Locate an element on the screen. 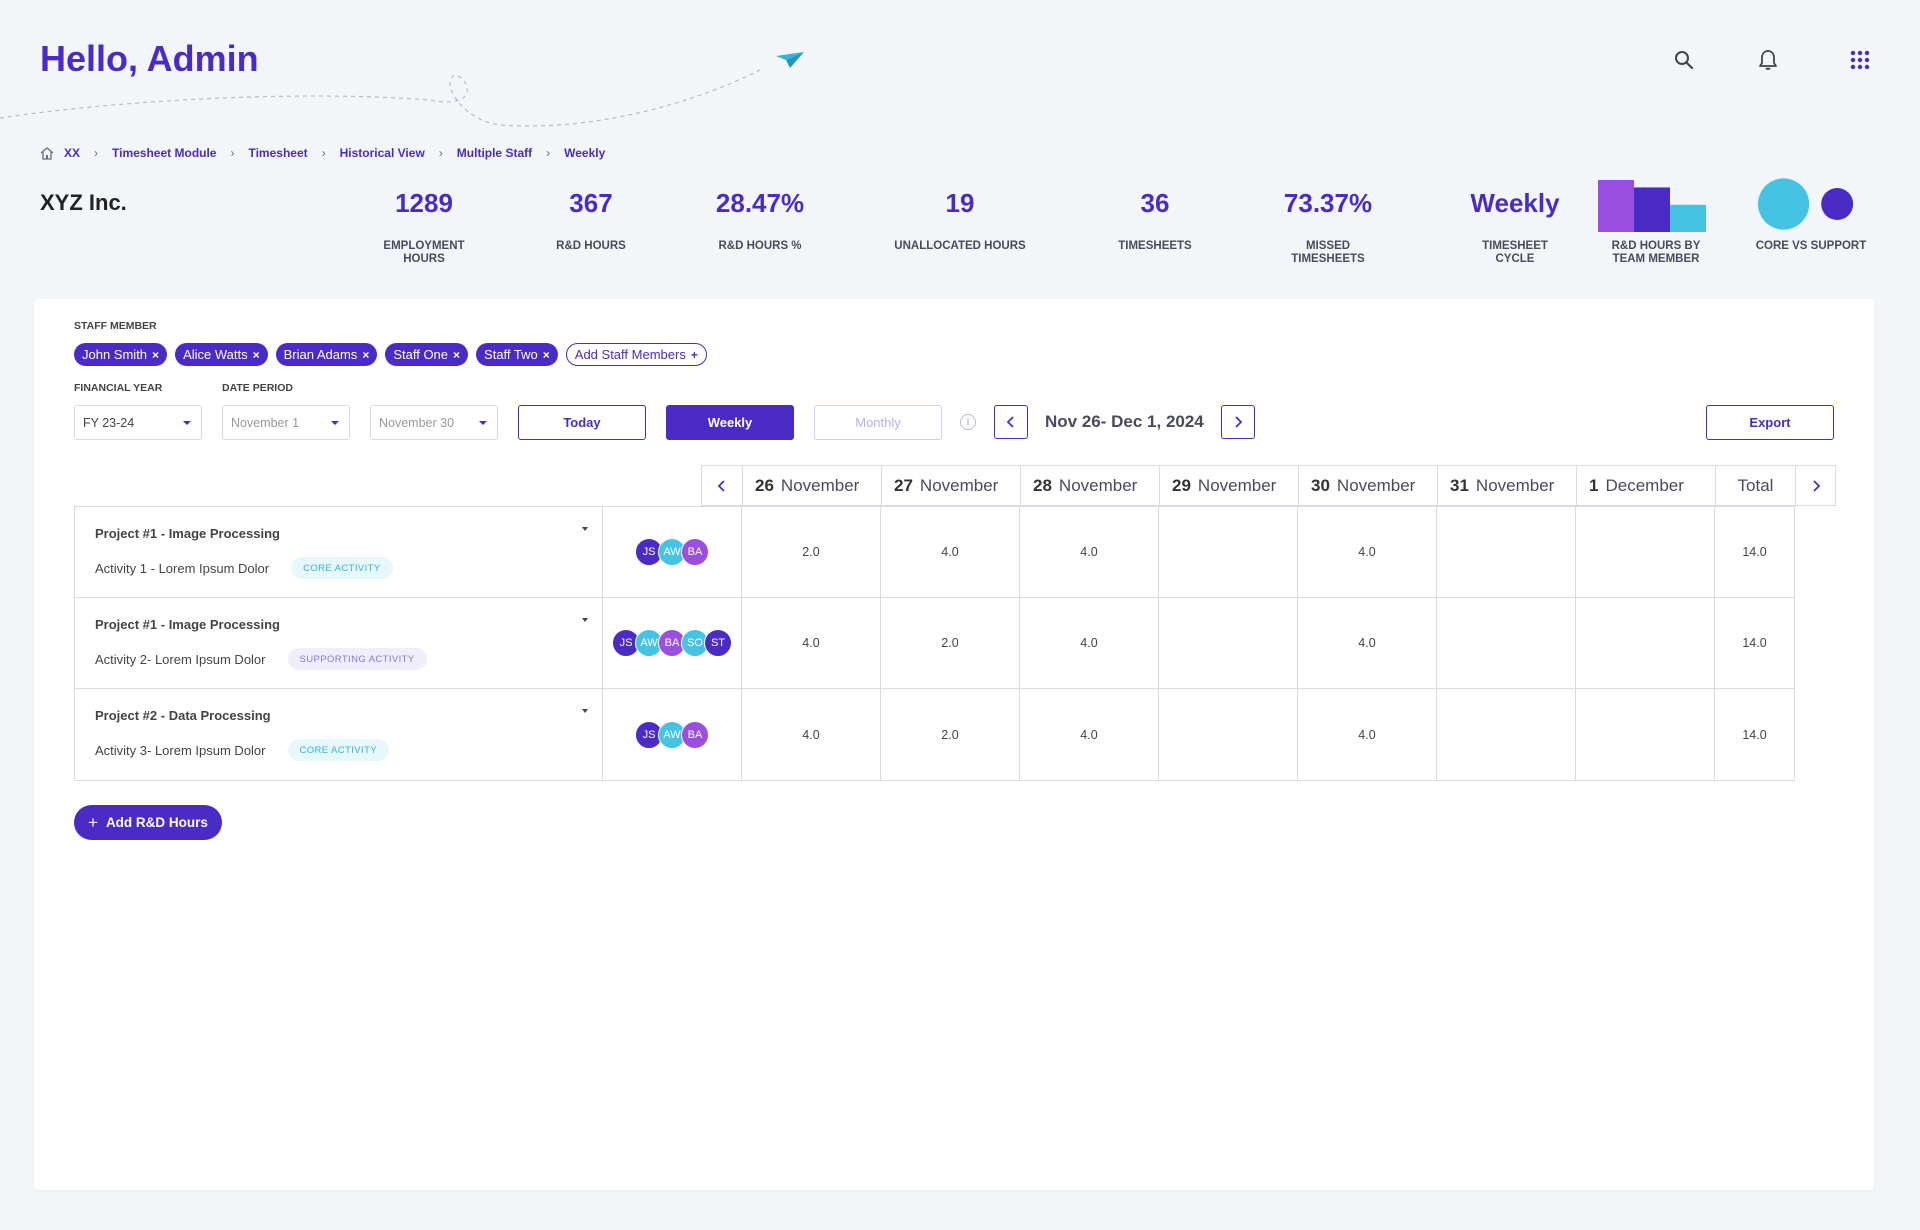  add-staff-members-button: Add Staff Members + is located at coordinates (636, 354).